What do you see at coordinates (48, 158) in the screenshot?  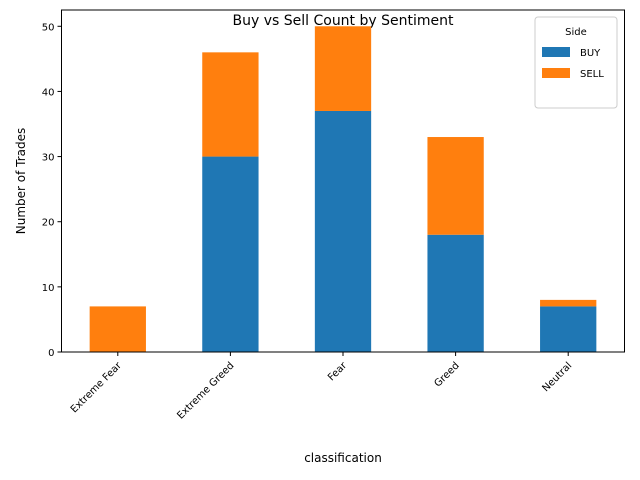 I see `y-tick-label: 30` at bounding box center [48, 158].